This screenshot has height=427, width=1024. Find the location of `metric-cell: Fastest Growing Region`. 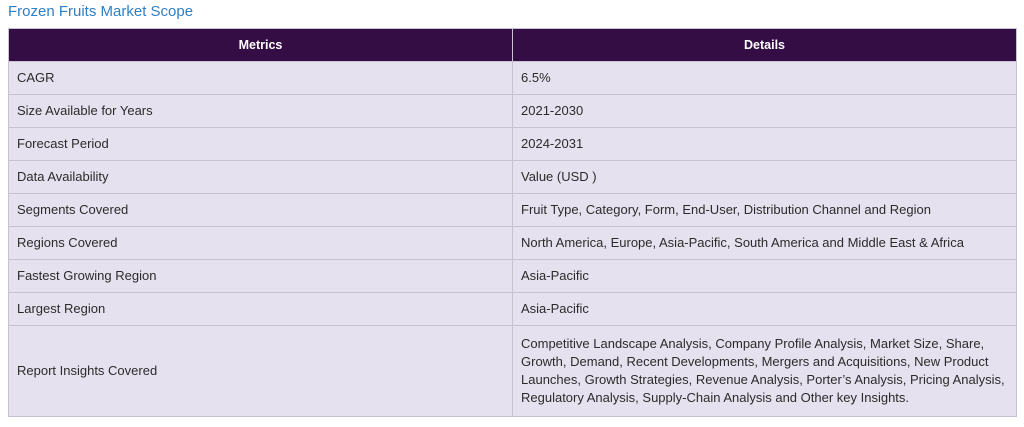

metric-cell: Fastest Growing Region is located at coordinates (260, 276).